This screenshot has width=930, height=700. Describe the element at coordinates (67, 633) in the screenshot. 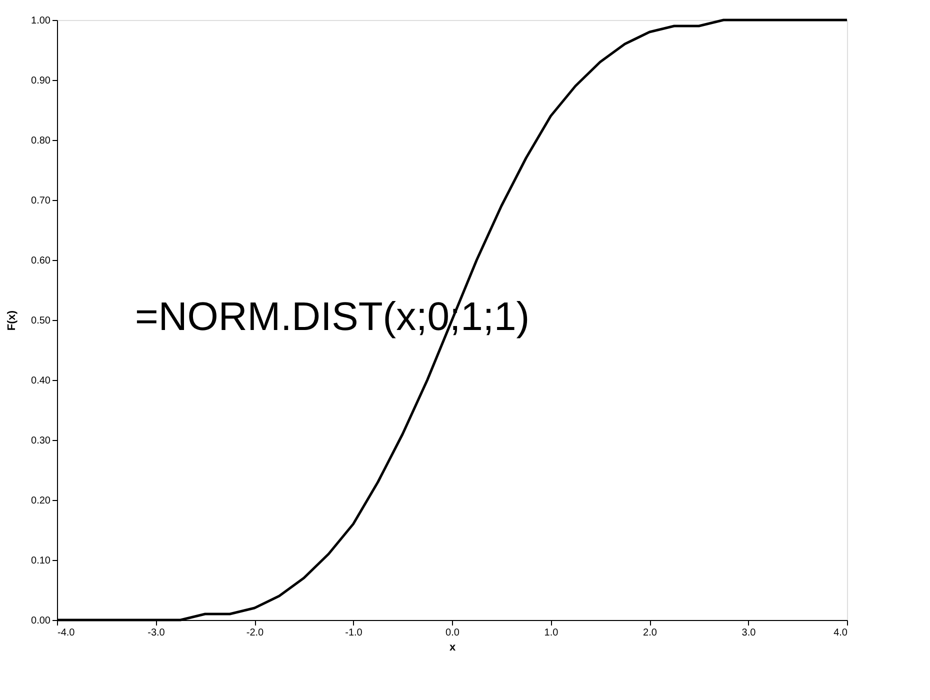

I see `x-tick-label: -4.0` at that location.